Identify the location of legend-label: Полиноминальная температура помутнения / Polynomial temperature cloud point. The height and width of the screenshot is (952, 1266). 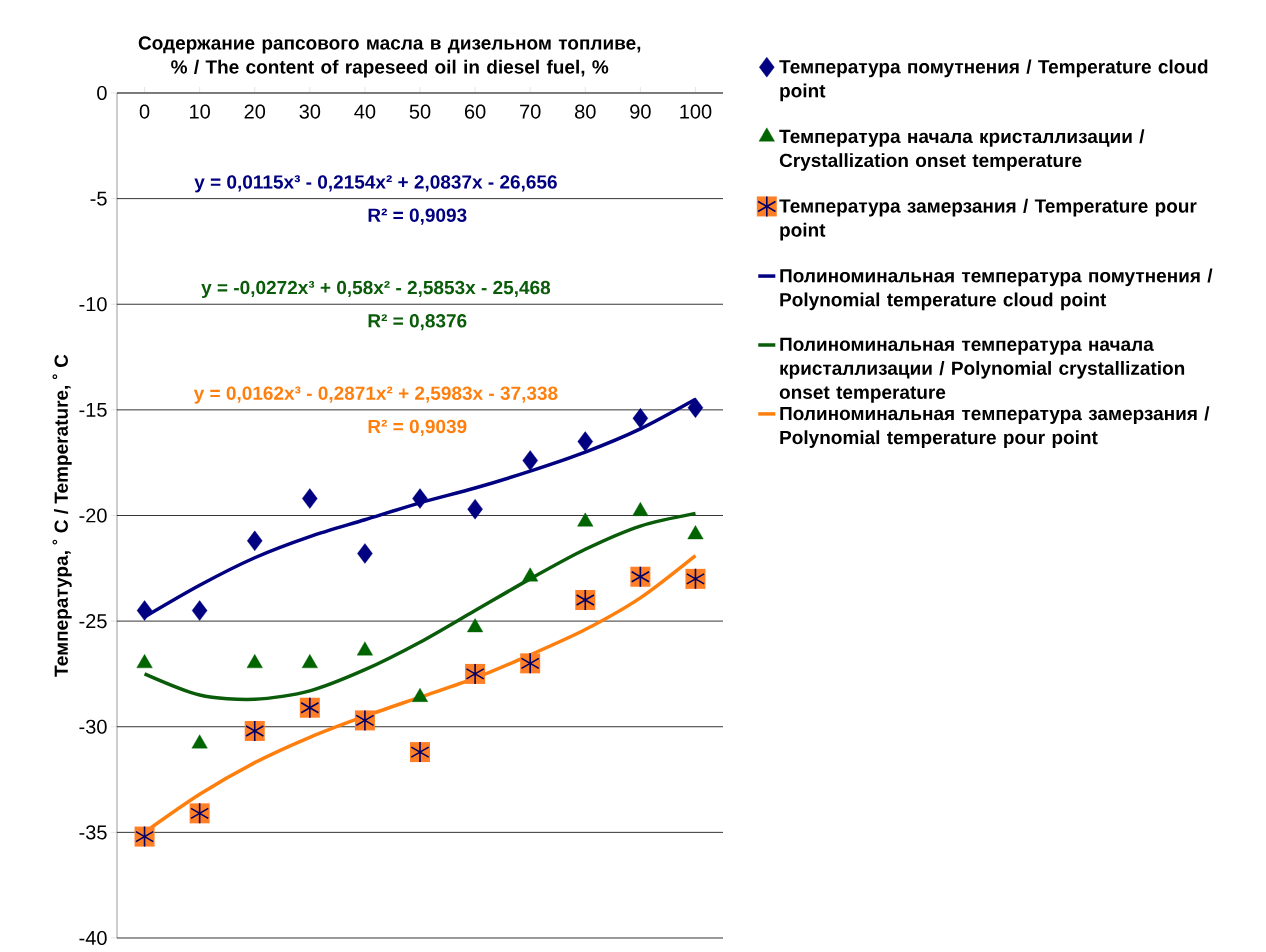
(996, 289).